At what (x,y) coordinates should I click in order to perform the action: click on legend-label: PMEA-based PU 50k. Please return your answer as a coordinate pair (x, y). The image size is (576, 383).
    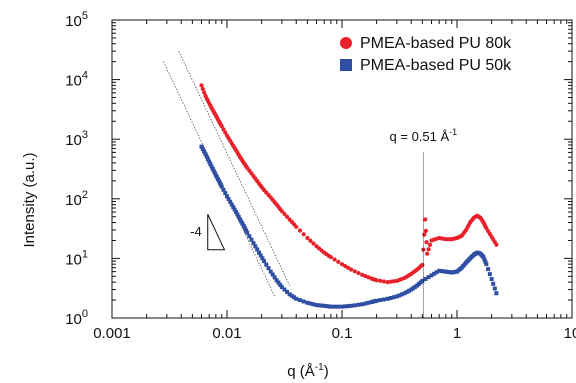
    Looking at the image, I should click on (436, 65).